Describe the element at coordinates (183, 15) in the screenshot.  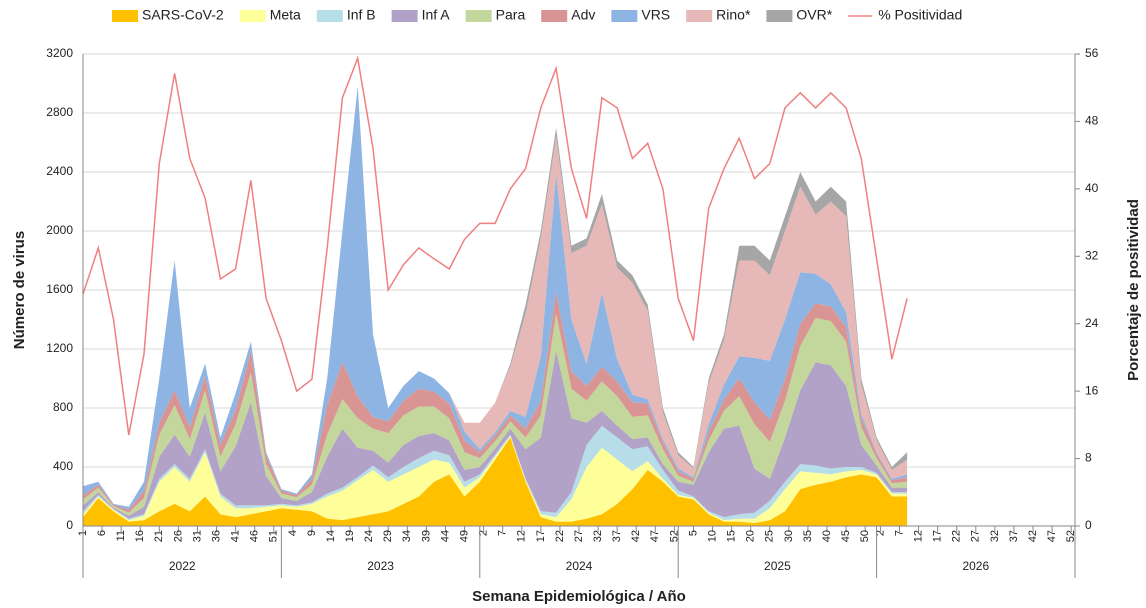
I see `legend-label: SARS-CoV-2` at that location.